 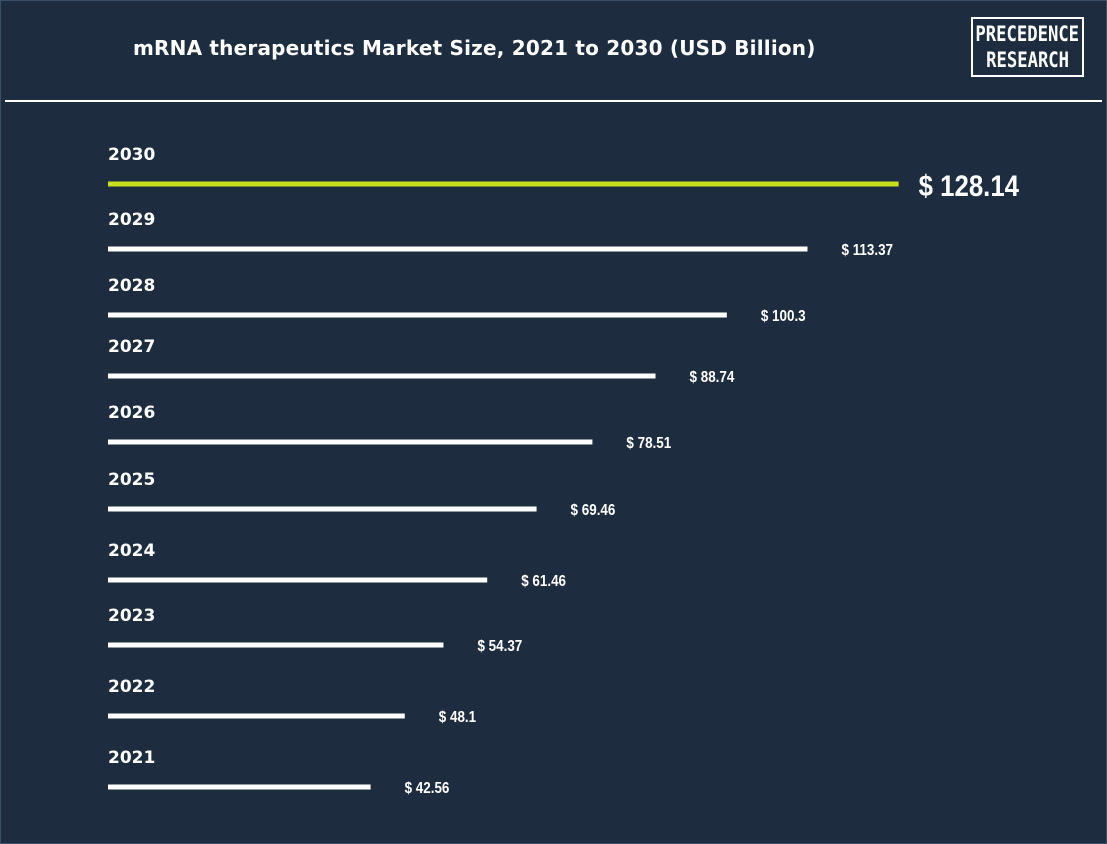 What do you see at coordinates (350, 442) in the screenshot?
I see `bar-2026` at bounding box center [350, 442].